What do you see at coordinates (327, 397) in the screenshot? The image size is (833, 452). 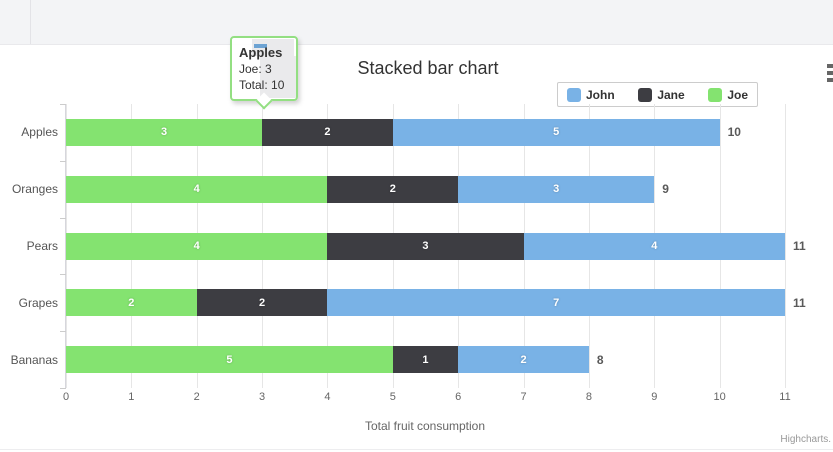 I see `value-axis-tick-label: 4` at bounding box center [327, 397].